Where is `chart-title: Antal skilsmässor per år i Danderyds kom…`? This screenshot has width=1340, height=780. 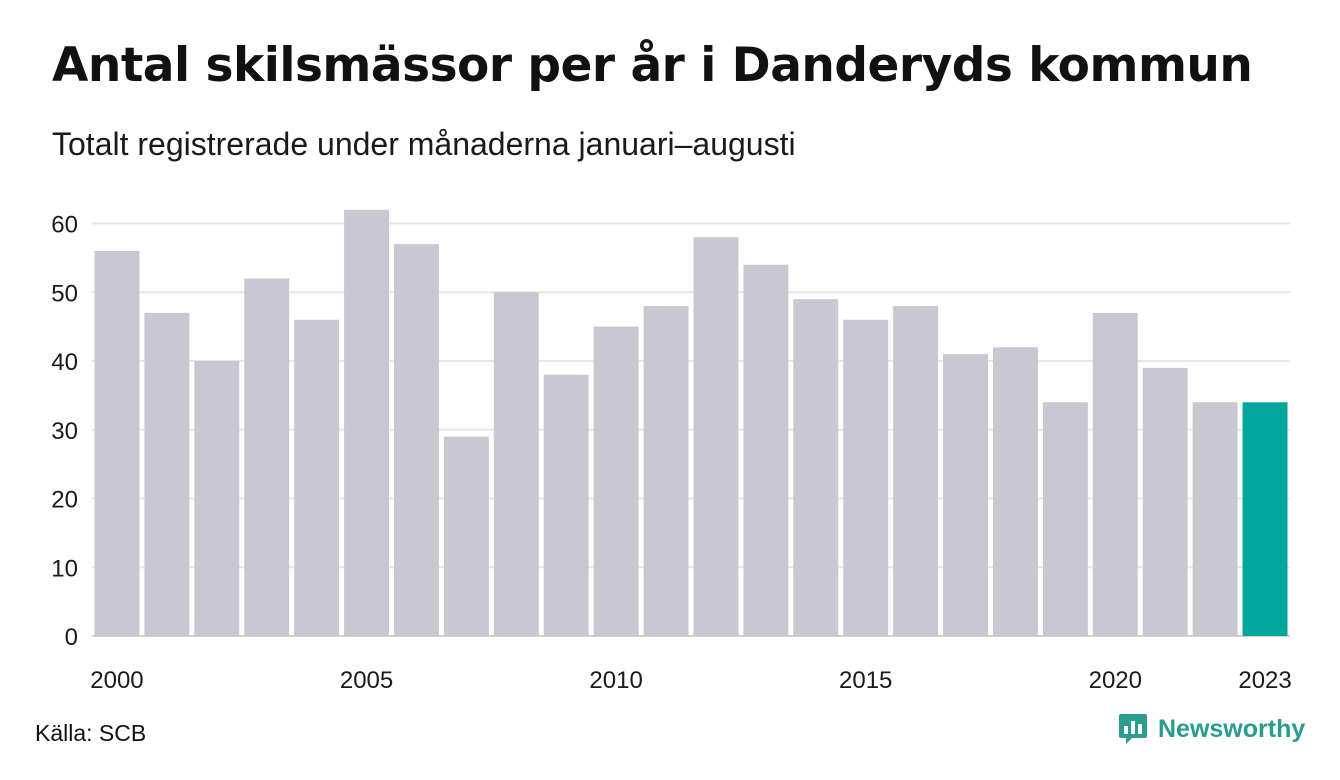
chart-title: Antal skilsmässor per år i Danderyds kom… is located at coordinates (652, 65).